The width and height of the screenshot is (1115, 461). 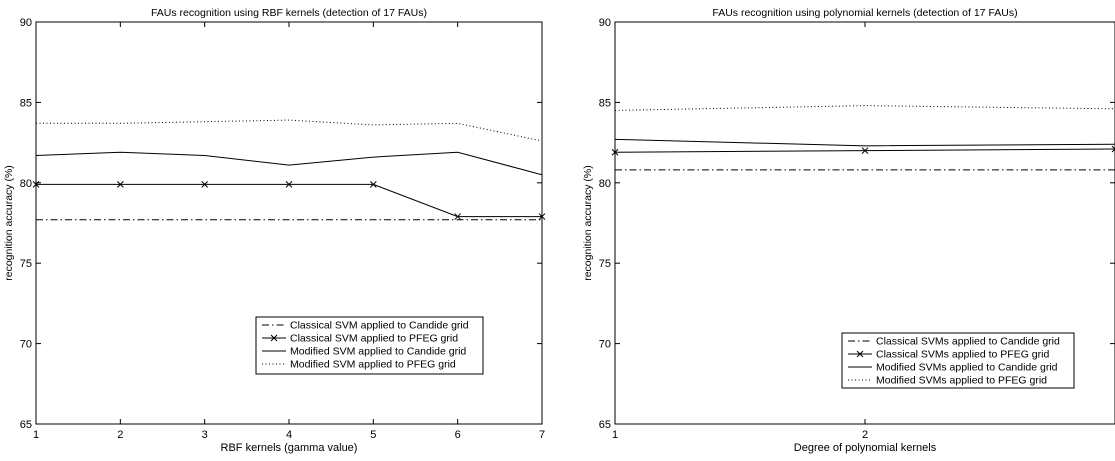 What do you see at coordinates (378, 352) in the screenshot?
I see `legend-label-3: Modified SVM applied to Candide grid` at bounding box center [378, 352].